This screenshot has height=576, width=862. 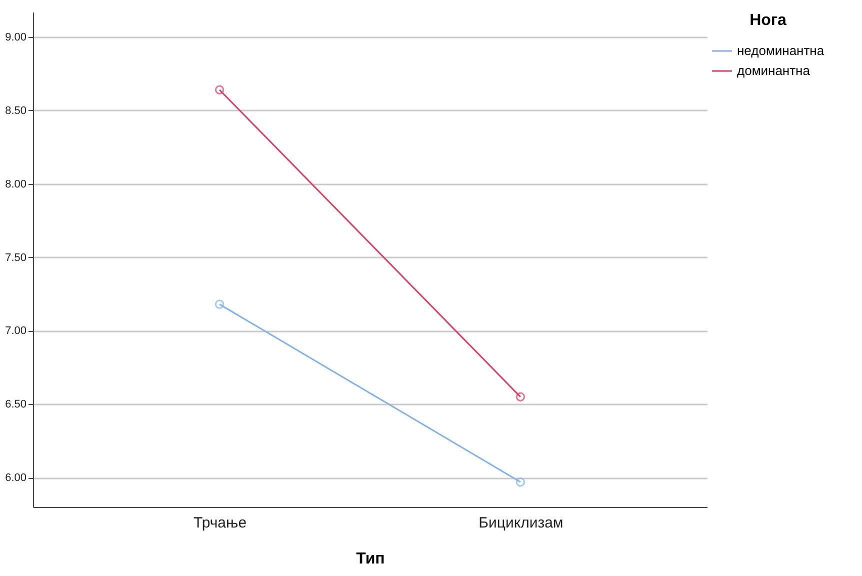 I want to click on y-tick-label: 7.50, so click(x=15, y=258).